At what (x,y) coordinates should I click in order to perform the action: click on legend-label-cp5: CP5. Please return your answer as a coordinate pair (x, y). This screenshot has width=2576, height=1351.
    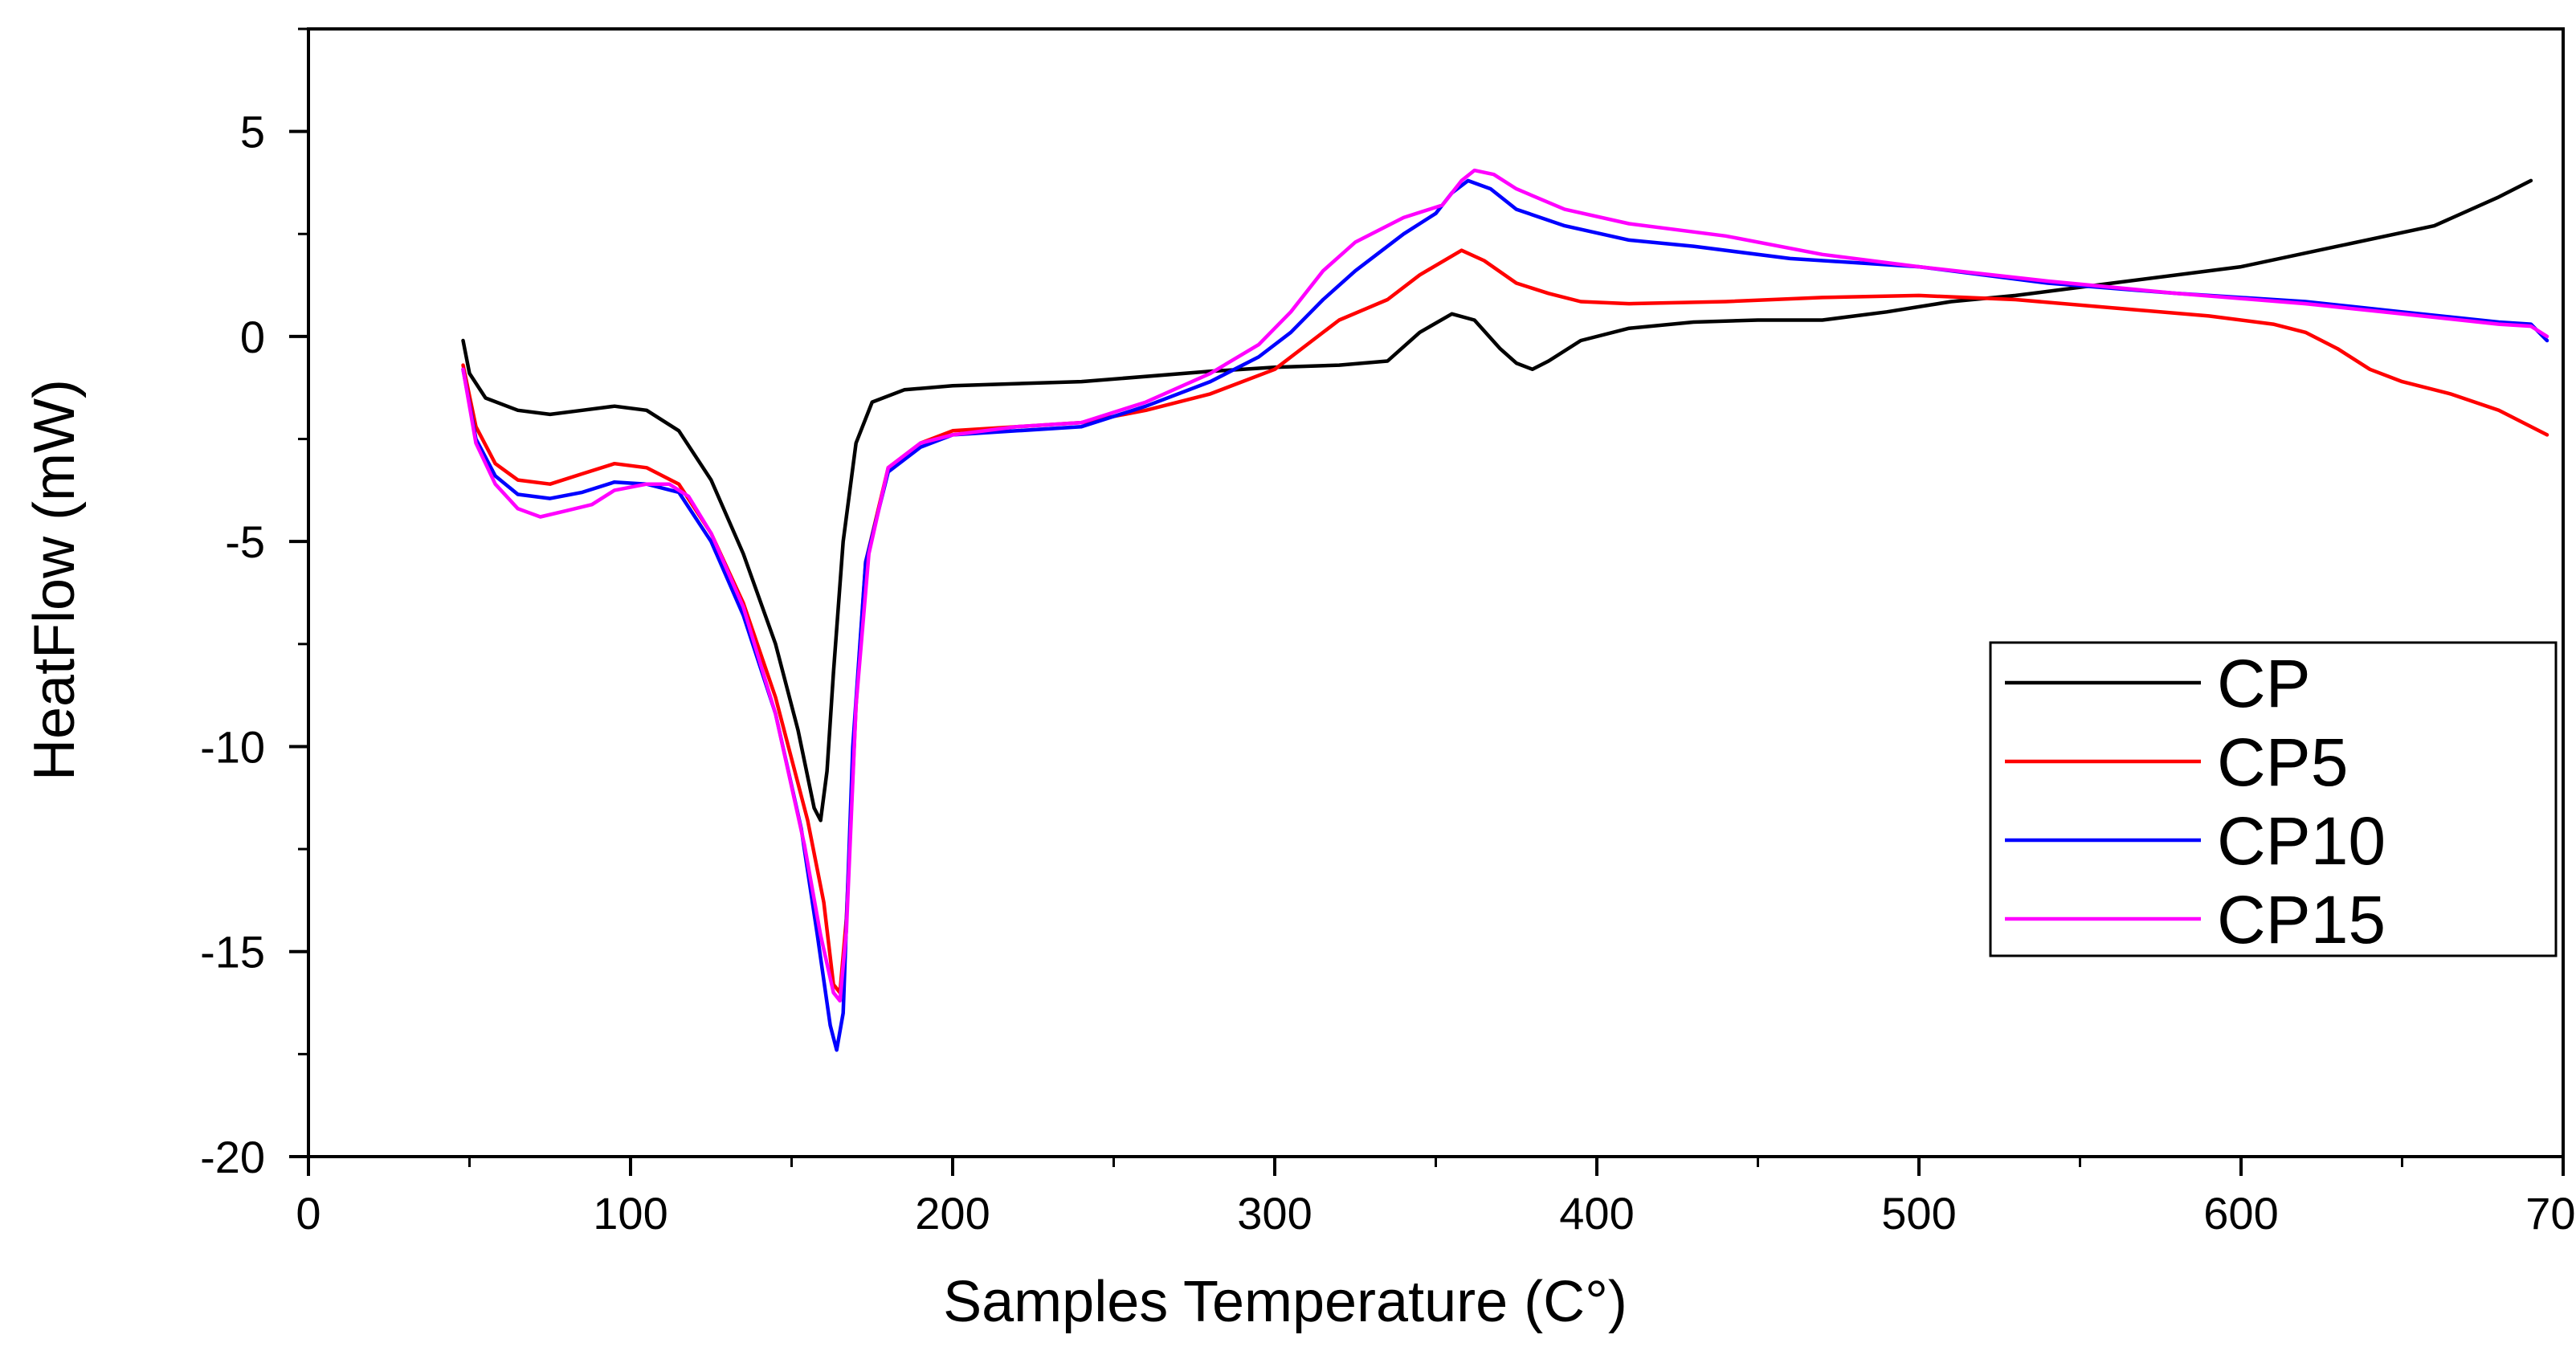
    Looking at the image, I should click on (2282, 762).